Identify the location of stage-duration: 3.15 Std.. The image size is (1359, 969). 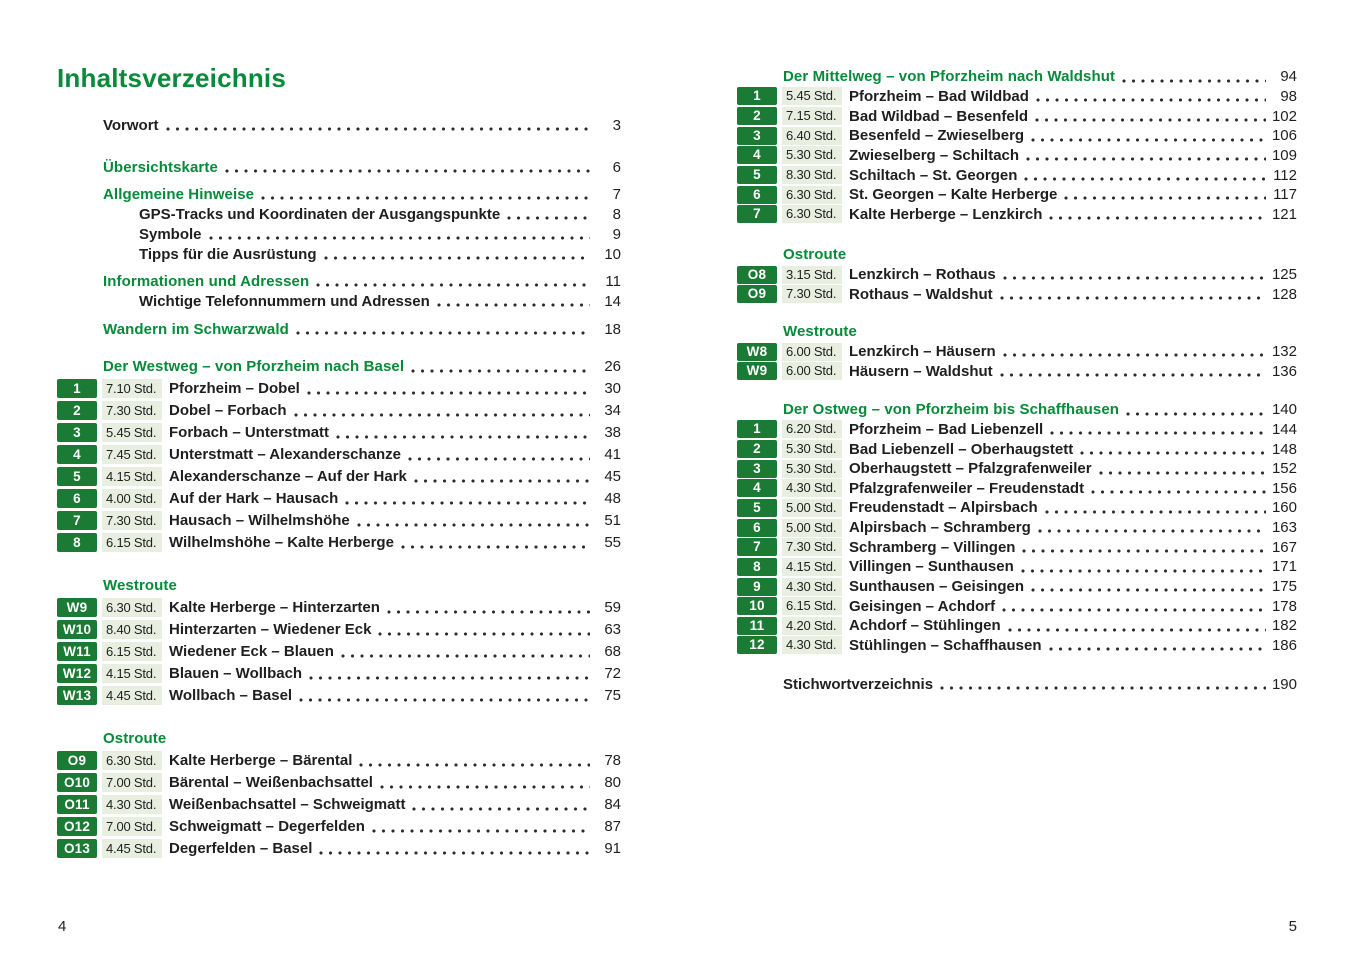
(812, 274).